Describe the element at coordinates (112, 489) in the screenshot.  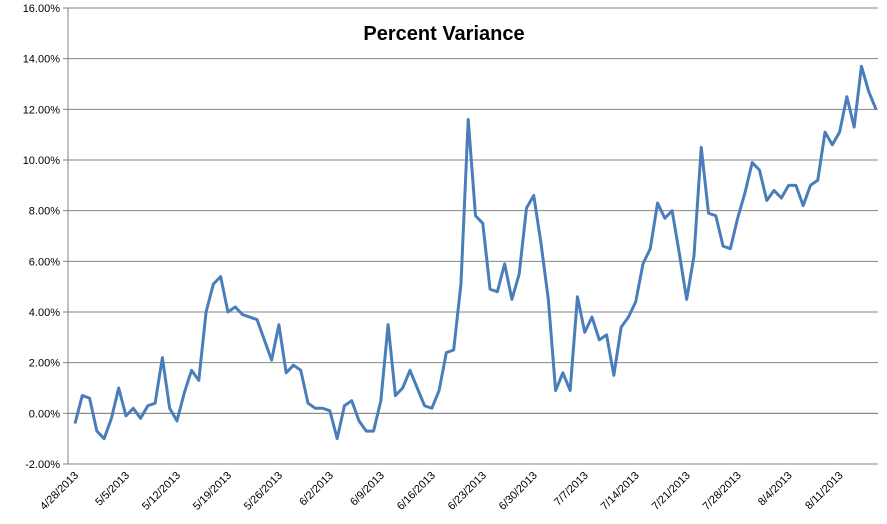
I see `x-tick-label: 5/5/2013` at that location.